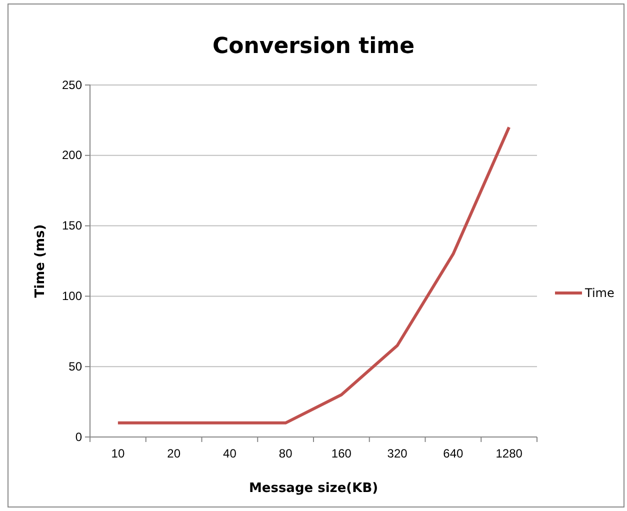 The width and height of the screenshot is (627, 511). I want to click on x-tick-label: 640, so click(453, 453).